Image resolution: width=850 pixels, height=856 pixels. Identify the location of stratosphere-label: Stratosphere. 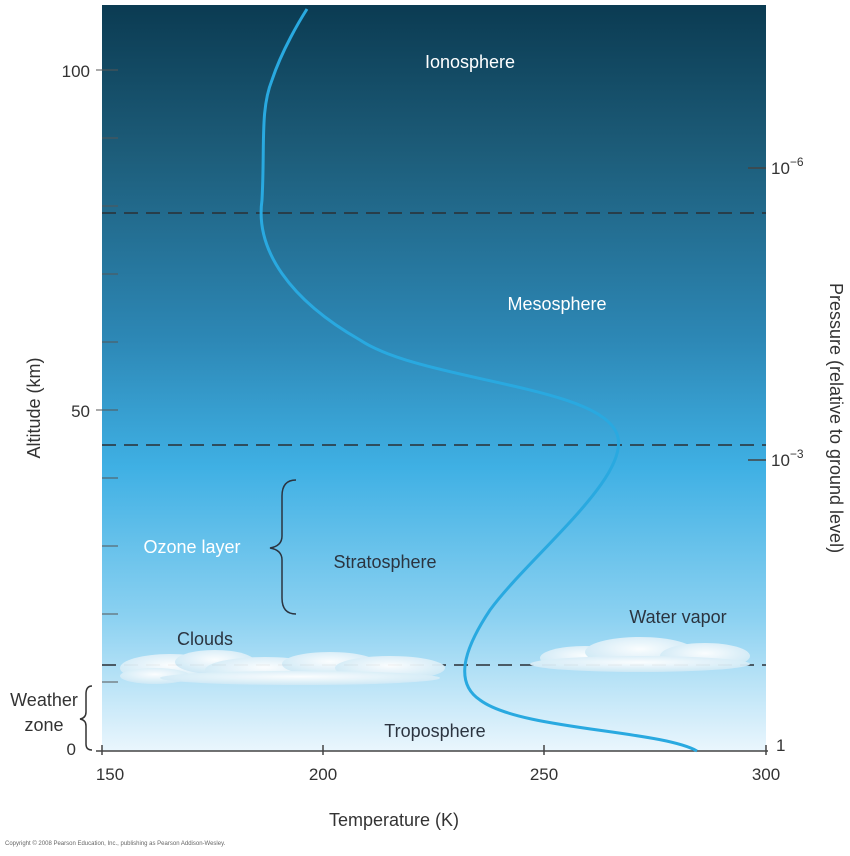
(384, 562).